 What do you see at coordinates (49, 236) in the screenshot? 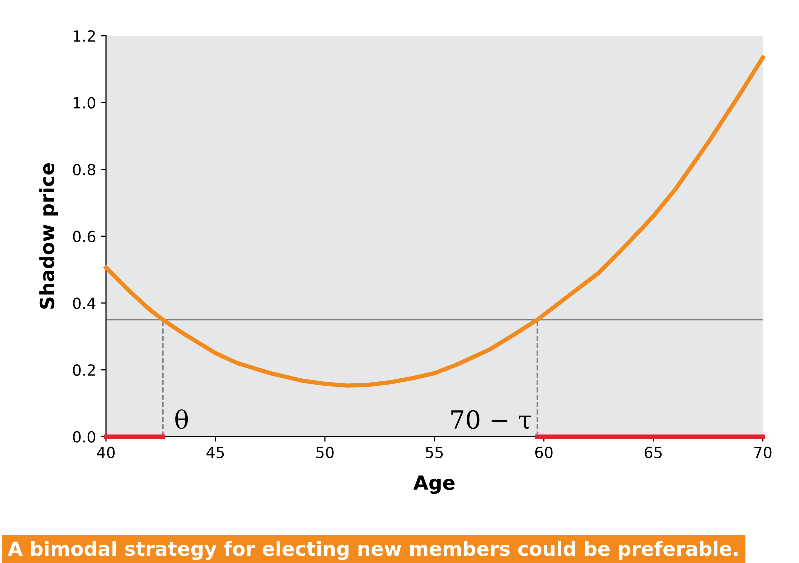
I see `y-axis-title: Shadow price` at bounding box center [49, 236].